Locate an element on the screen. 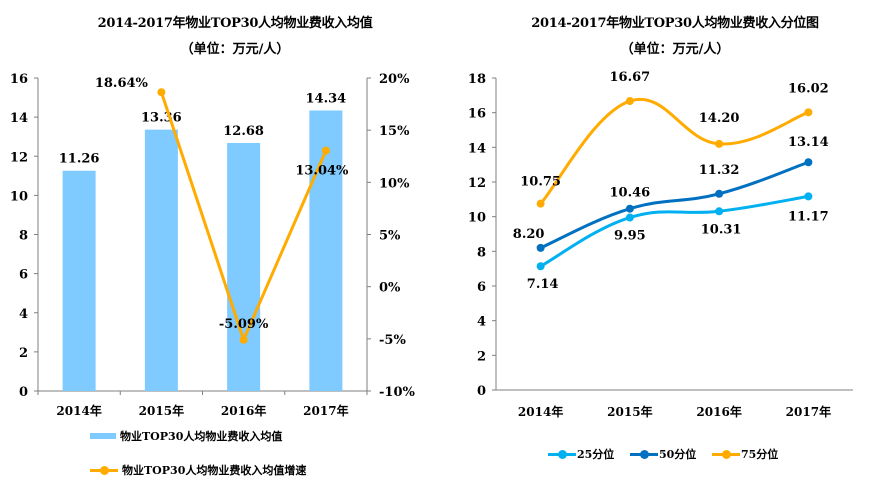 The width and height of the screenshot is (875, 500). y2-tick-label: 20% is located at coordinates (394, 79).